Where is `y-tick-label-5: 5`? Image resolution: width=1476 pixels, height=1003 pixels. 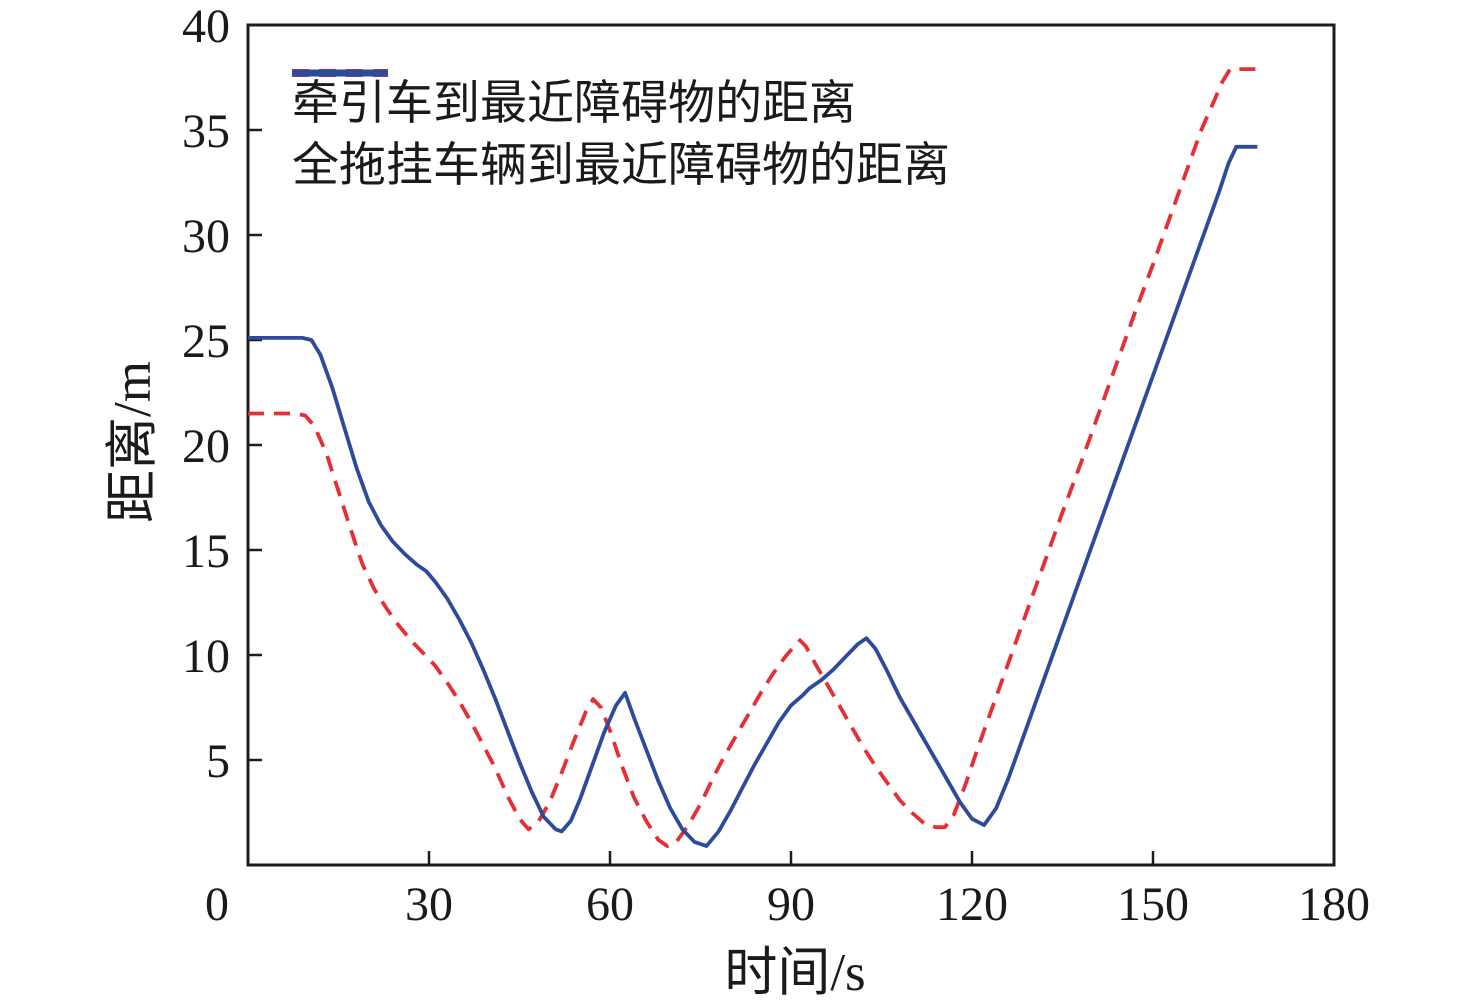
y-tick-label-5: 5 is located at coordinates (218, 761).